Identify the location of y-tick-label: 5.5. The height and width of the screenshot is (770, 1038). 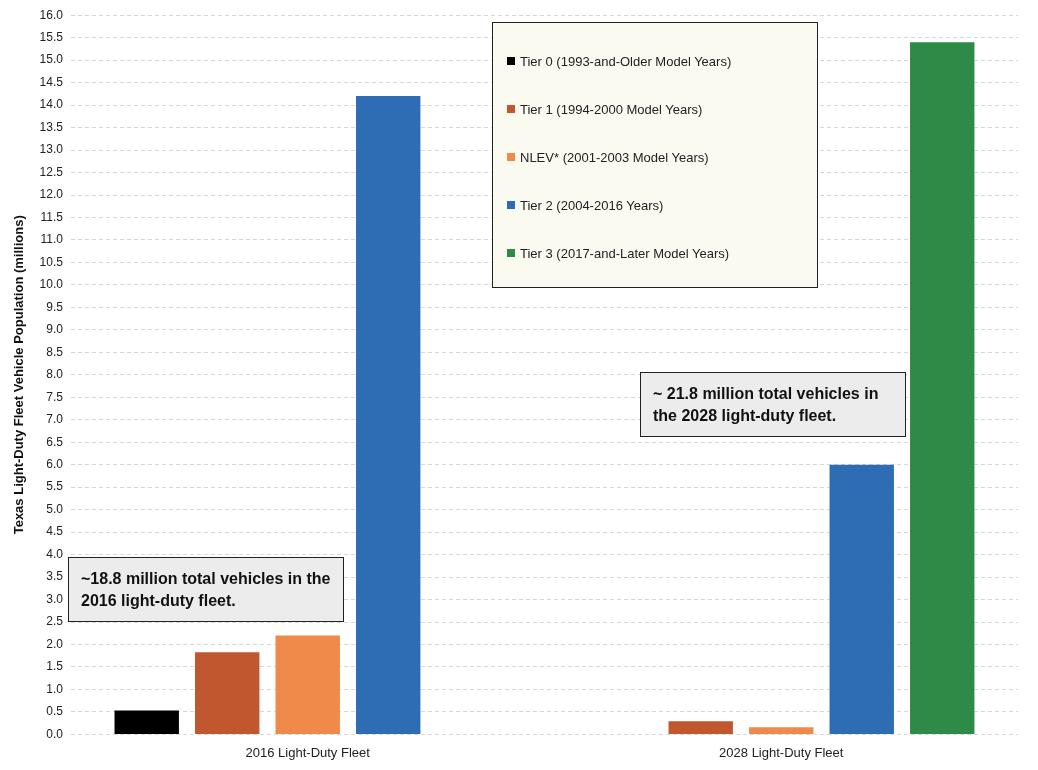
(55, 486).